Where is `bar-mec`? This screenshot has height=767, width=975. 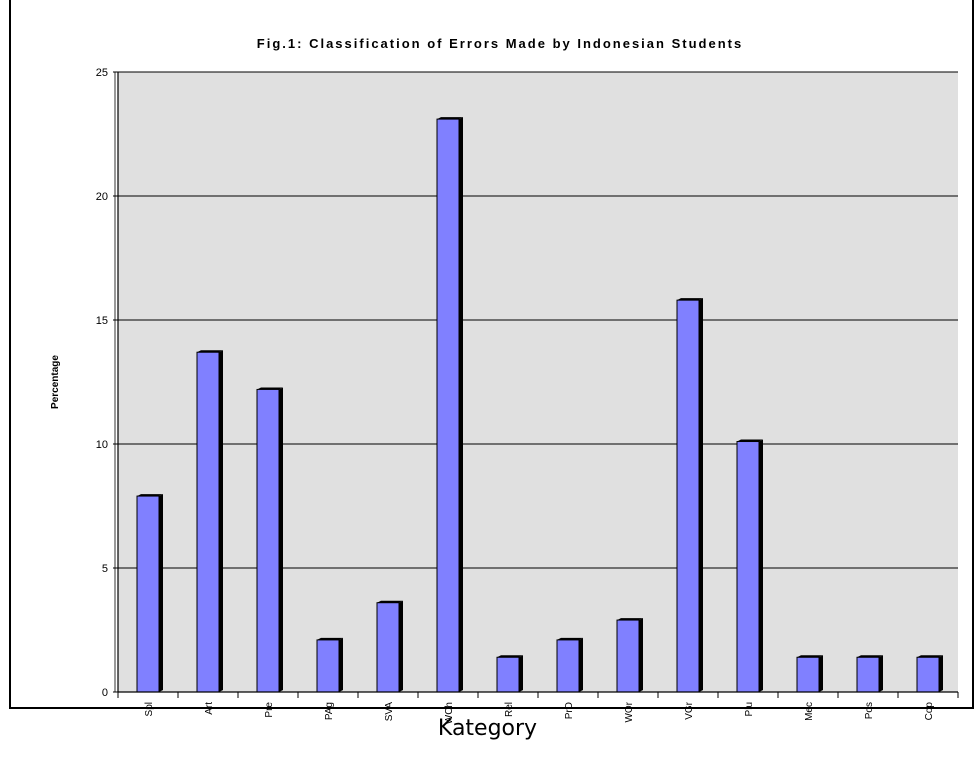
bar-mec is located at coordinates (808, 674).